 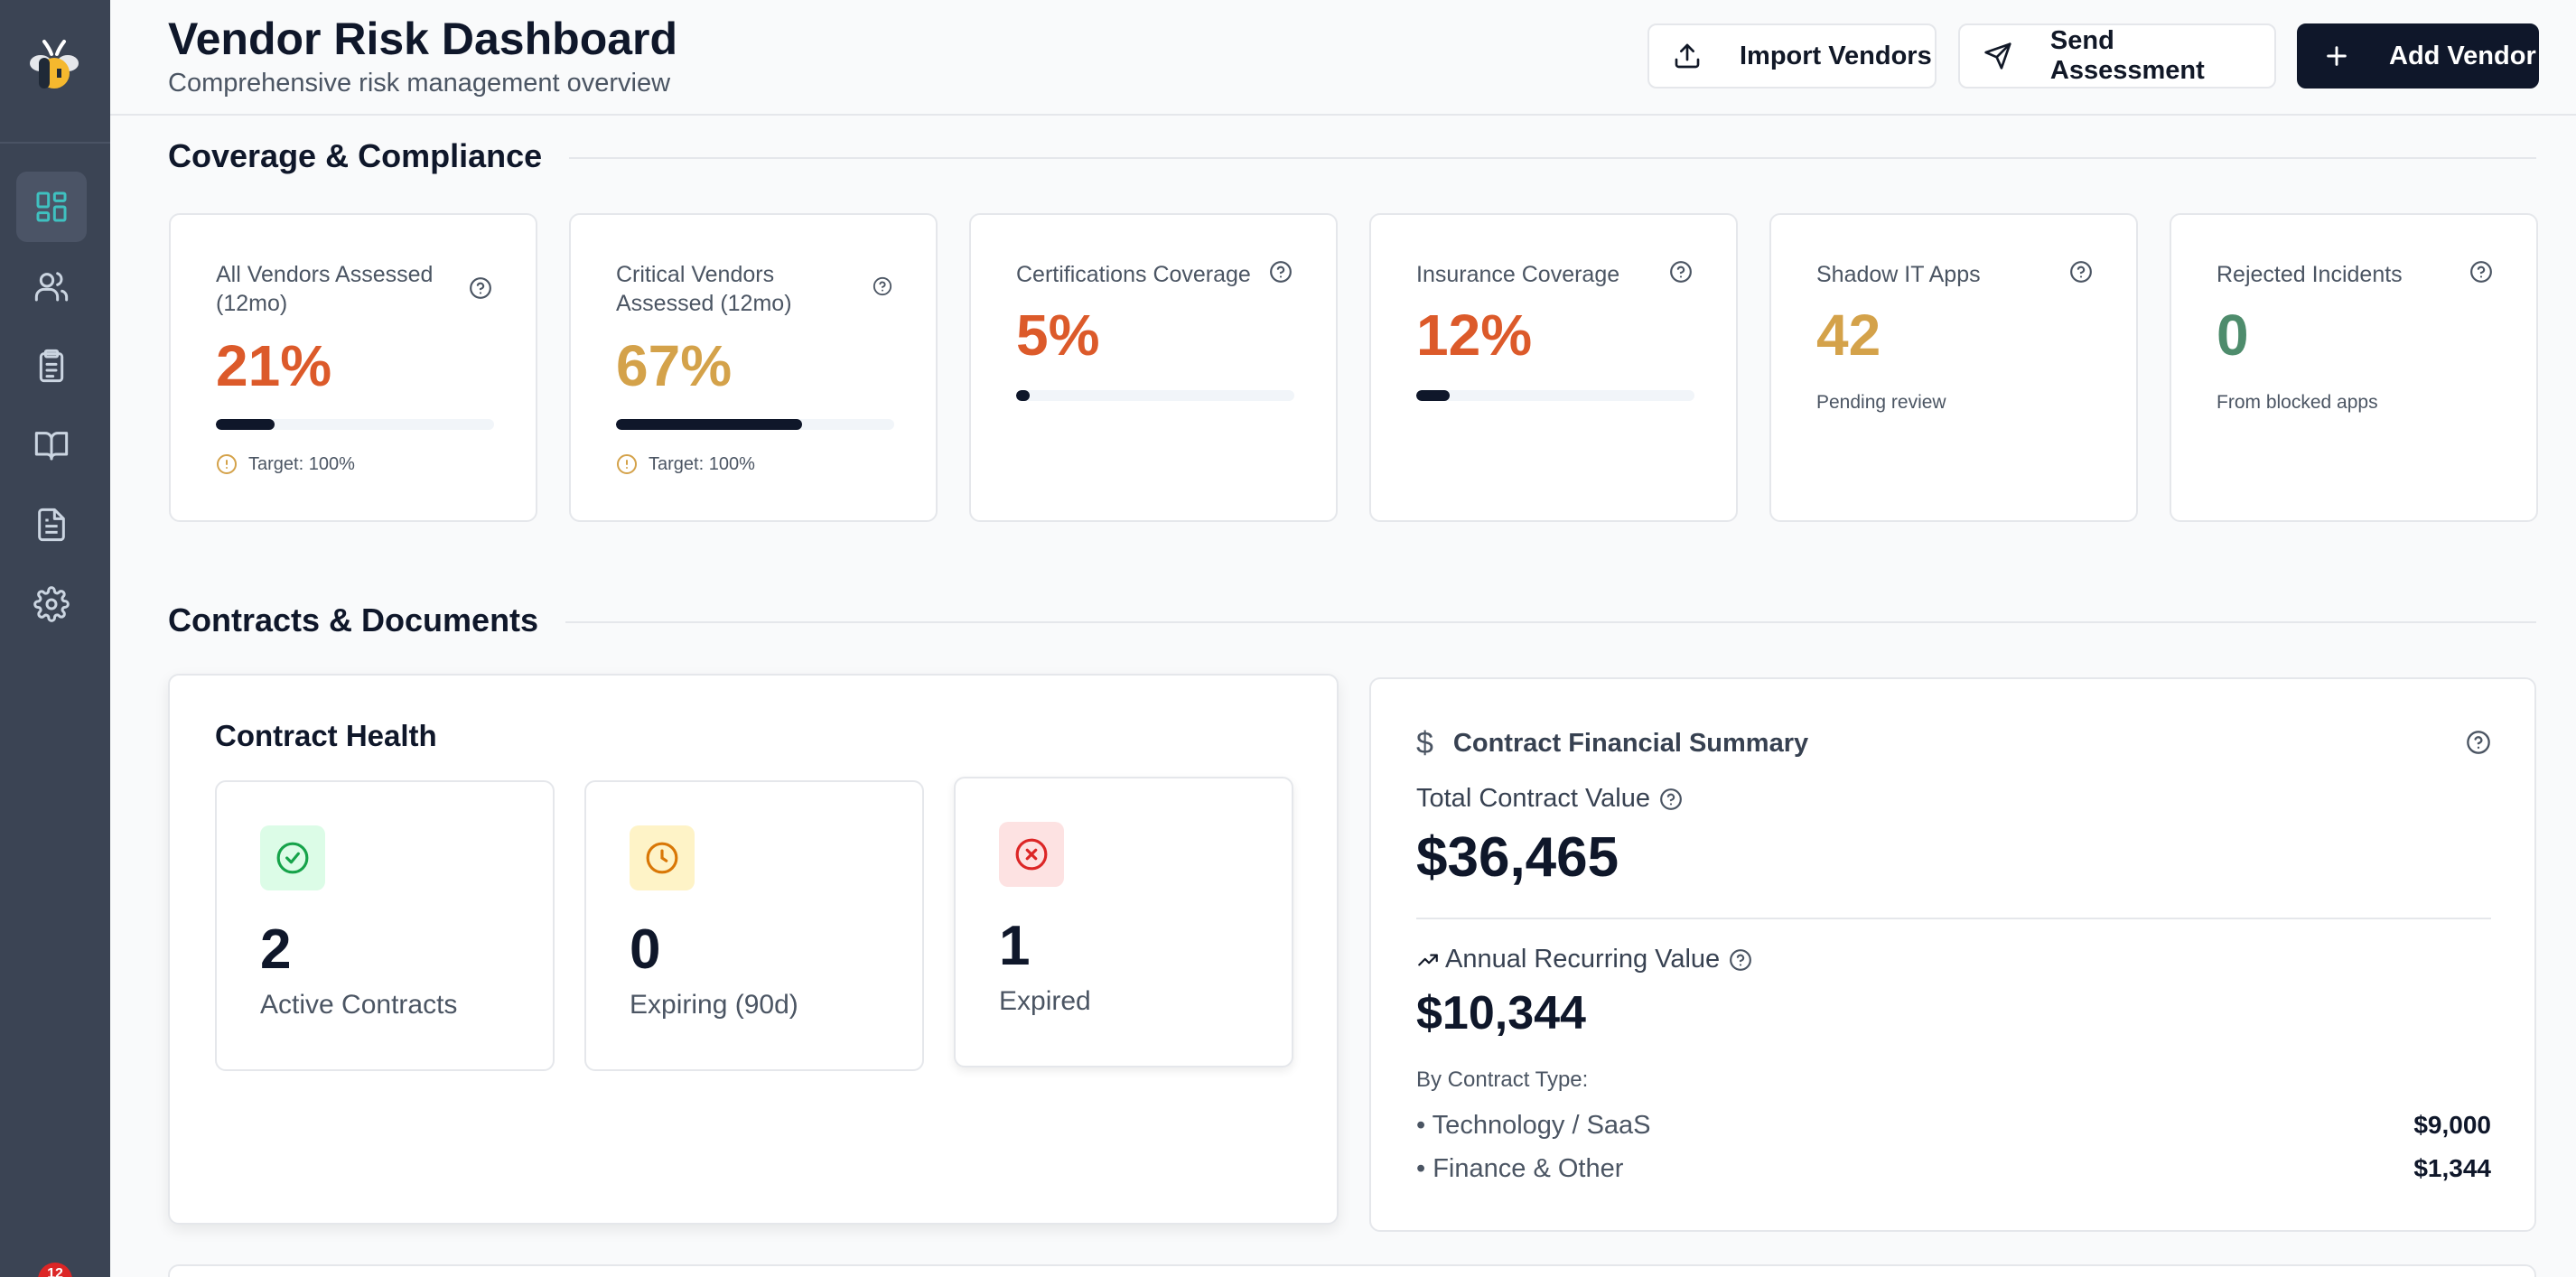 I want to click on contract-type-label: • Technology / SaaS, so click(x=1533, y=1126).